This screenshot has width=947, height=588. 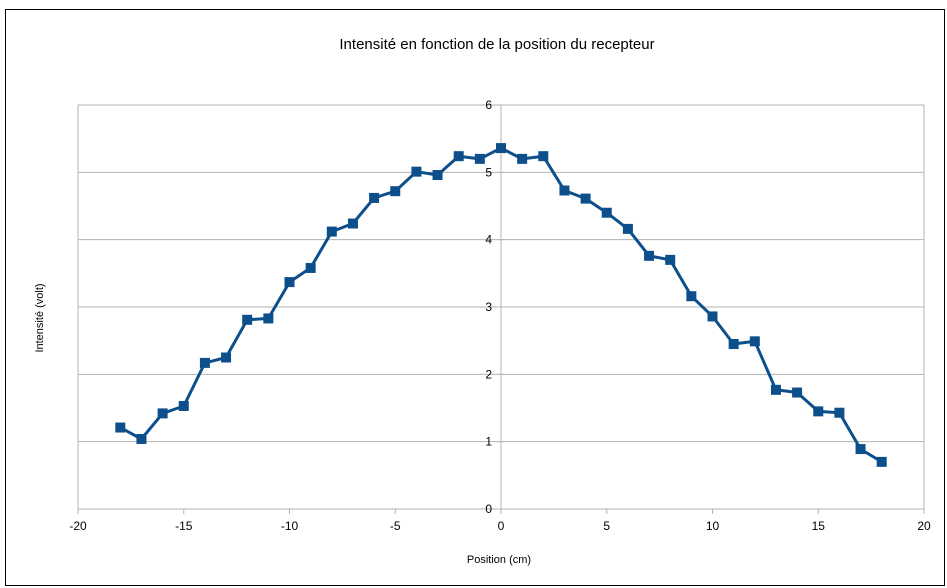 I want to click on y-tick-label-0: 0, so click(x=488, y=509).